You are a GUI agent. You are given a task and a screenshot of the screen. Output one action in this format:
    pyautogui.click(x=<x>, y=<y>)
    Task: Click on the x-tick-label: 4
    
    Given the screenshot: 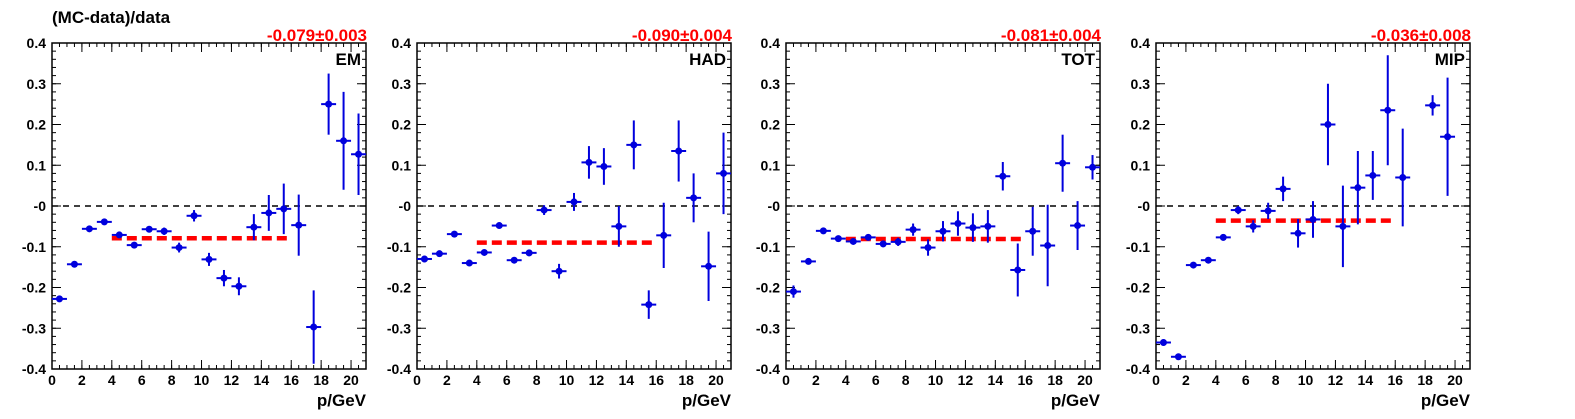 What is the action you would take?
    pyautogui.click(x=846, y=380)
    